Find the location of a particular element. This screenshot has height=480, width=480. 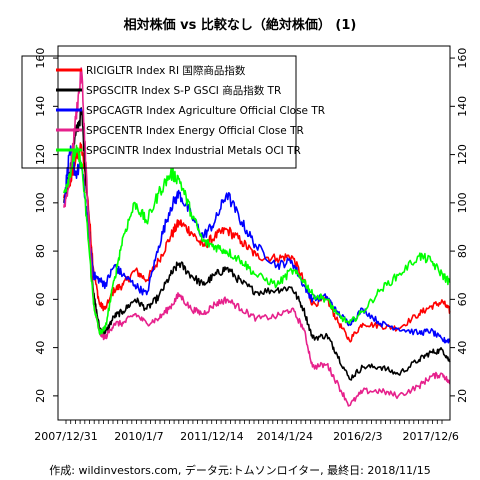

x-tick-label: 2011/12/14 is located at coordinates (211, 436).